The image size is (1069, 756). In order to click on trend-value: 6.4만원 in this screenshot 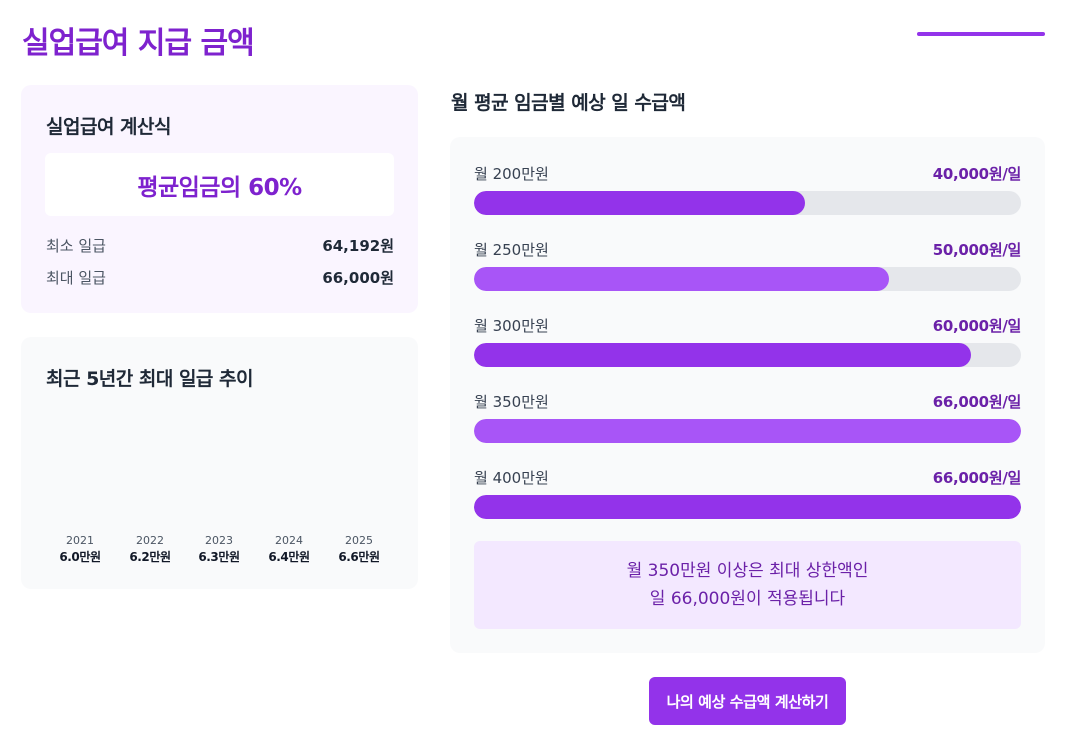, I will do `click(289, 557)`.